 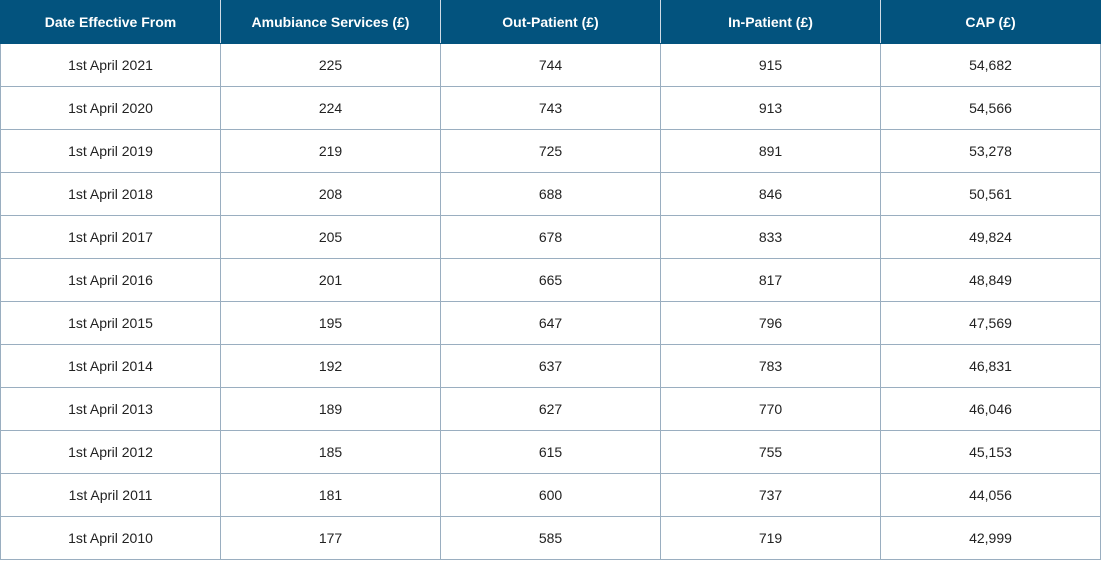 I want to click on cell-in-patient: 719, so click(x=770, y=538).